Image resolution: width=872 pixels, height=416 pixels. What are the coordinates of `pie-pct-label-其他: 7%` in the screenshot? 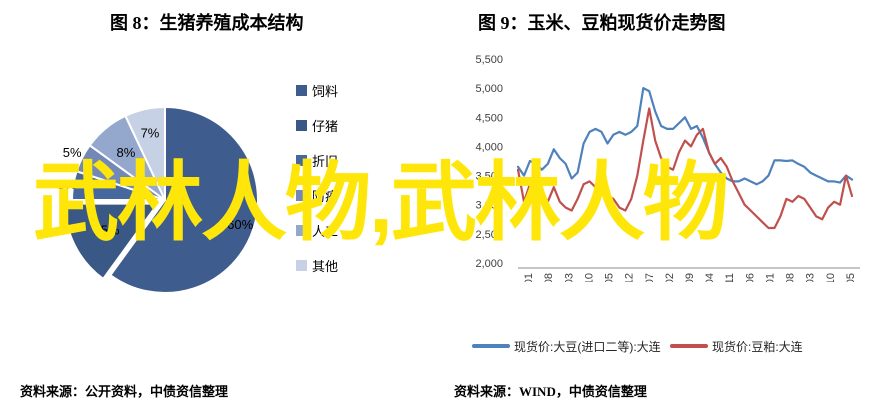 It's located at (150, 132).